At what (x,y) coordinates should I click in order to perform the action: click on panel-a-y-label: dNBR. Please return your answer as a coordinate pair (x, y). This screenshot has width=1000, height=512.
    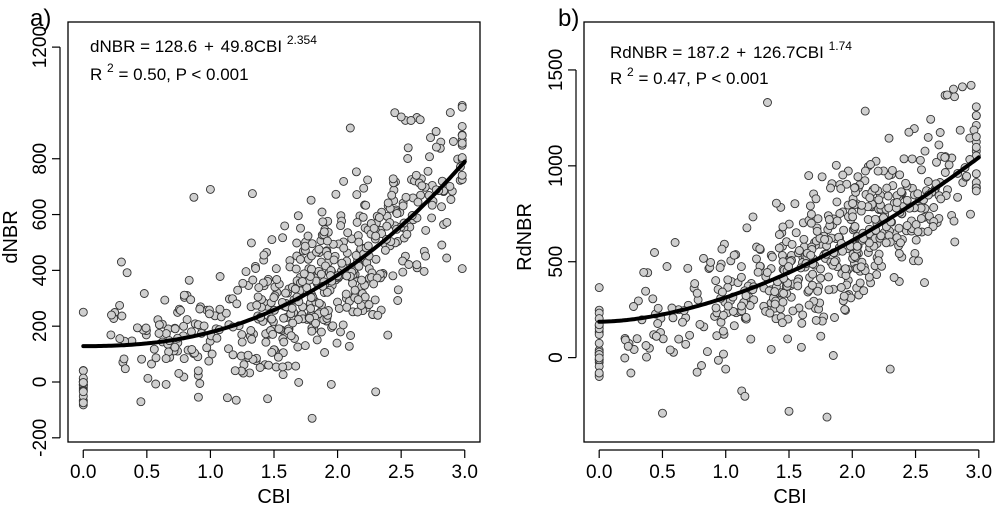
    Looking at the image, I should click on (11, 236).